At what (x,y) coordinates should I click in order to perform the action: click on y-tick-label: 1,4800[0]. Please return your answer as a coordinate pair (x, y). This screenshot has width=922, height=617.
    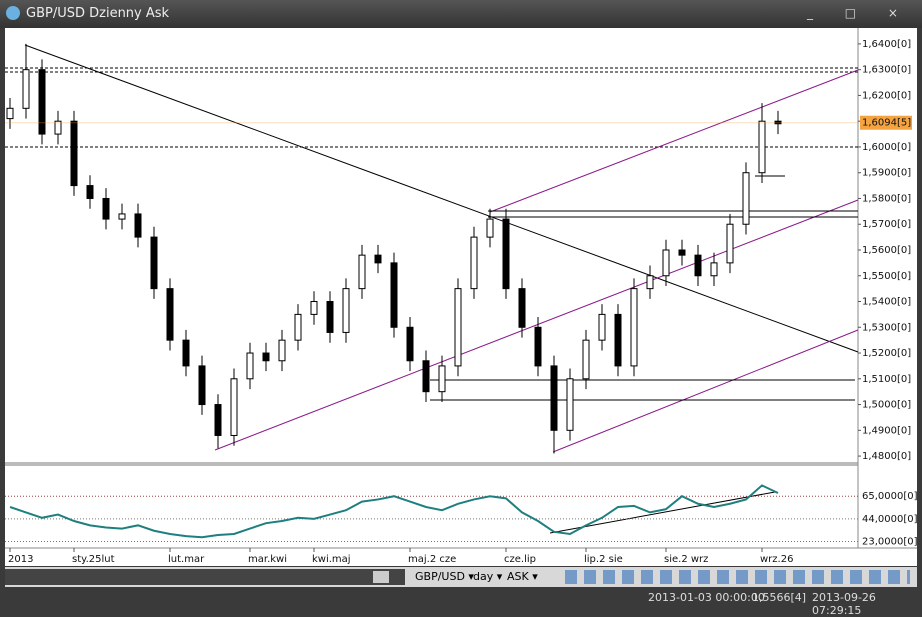
    Looking at the image, I should click on (886, 456).